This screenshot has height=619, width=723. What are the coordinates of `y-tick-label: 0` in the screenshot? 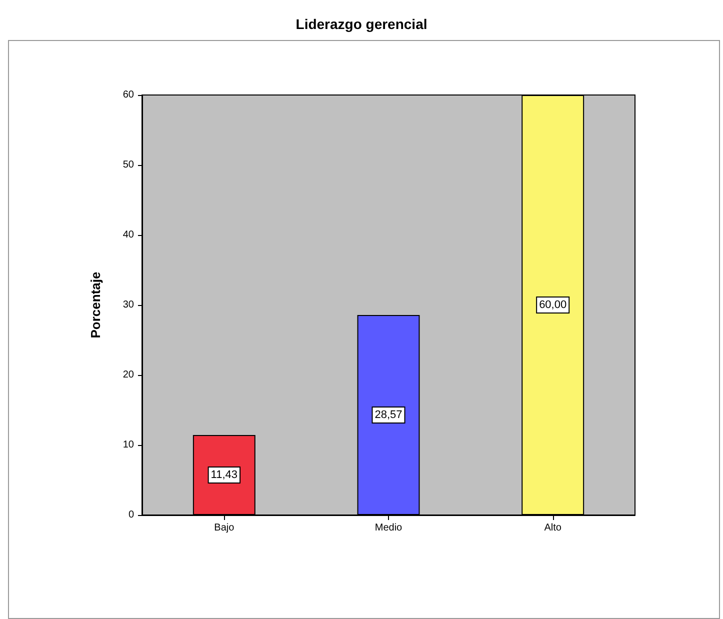 It's located at (131, 515).